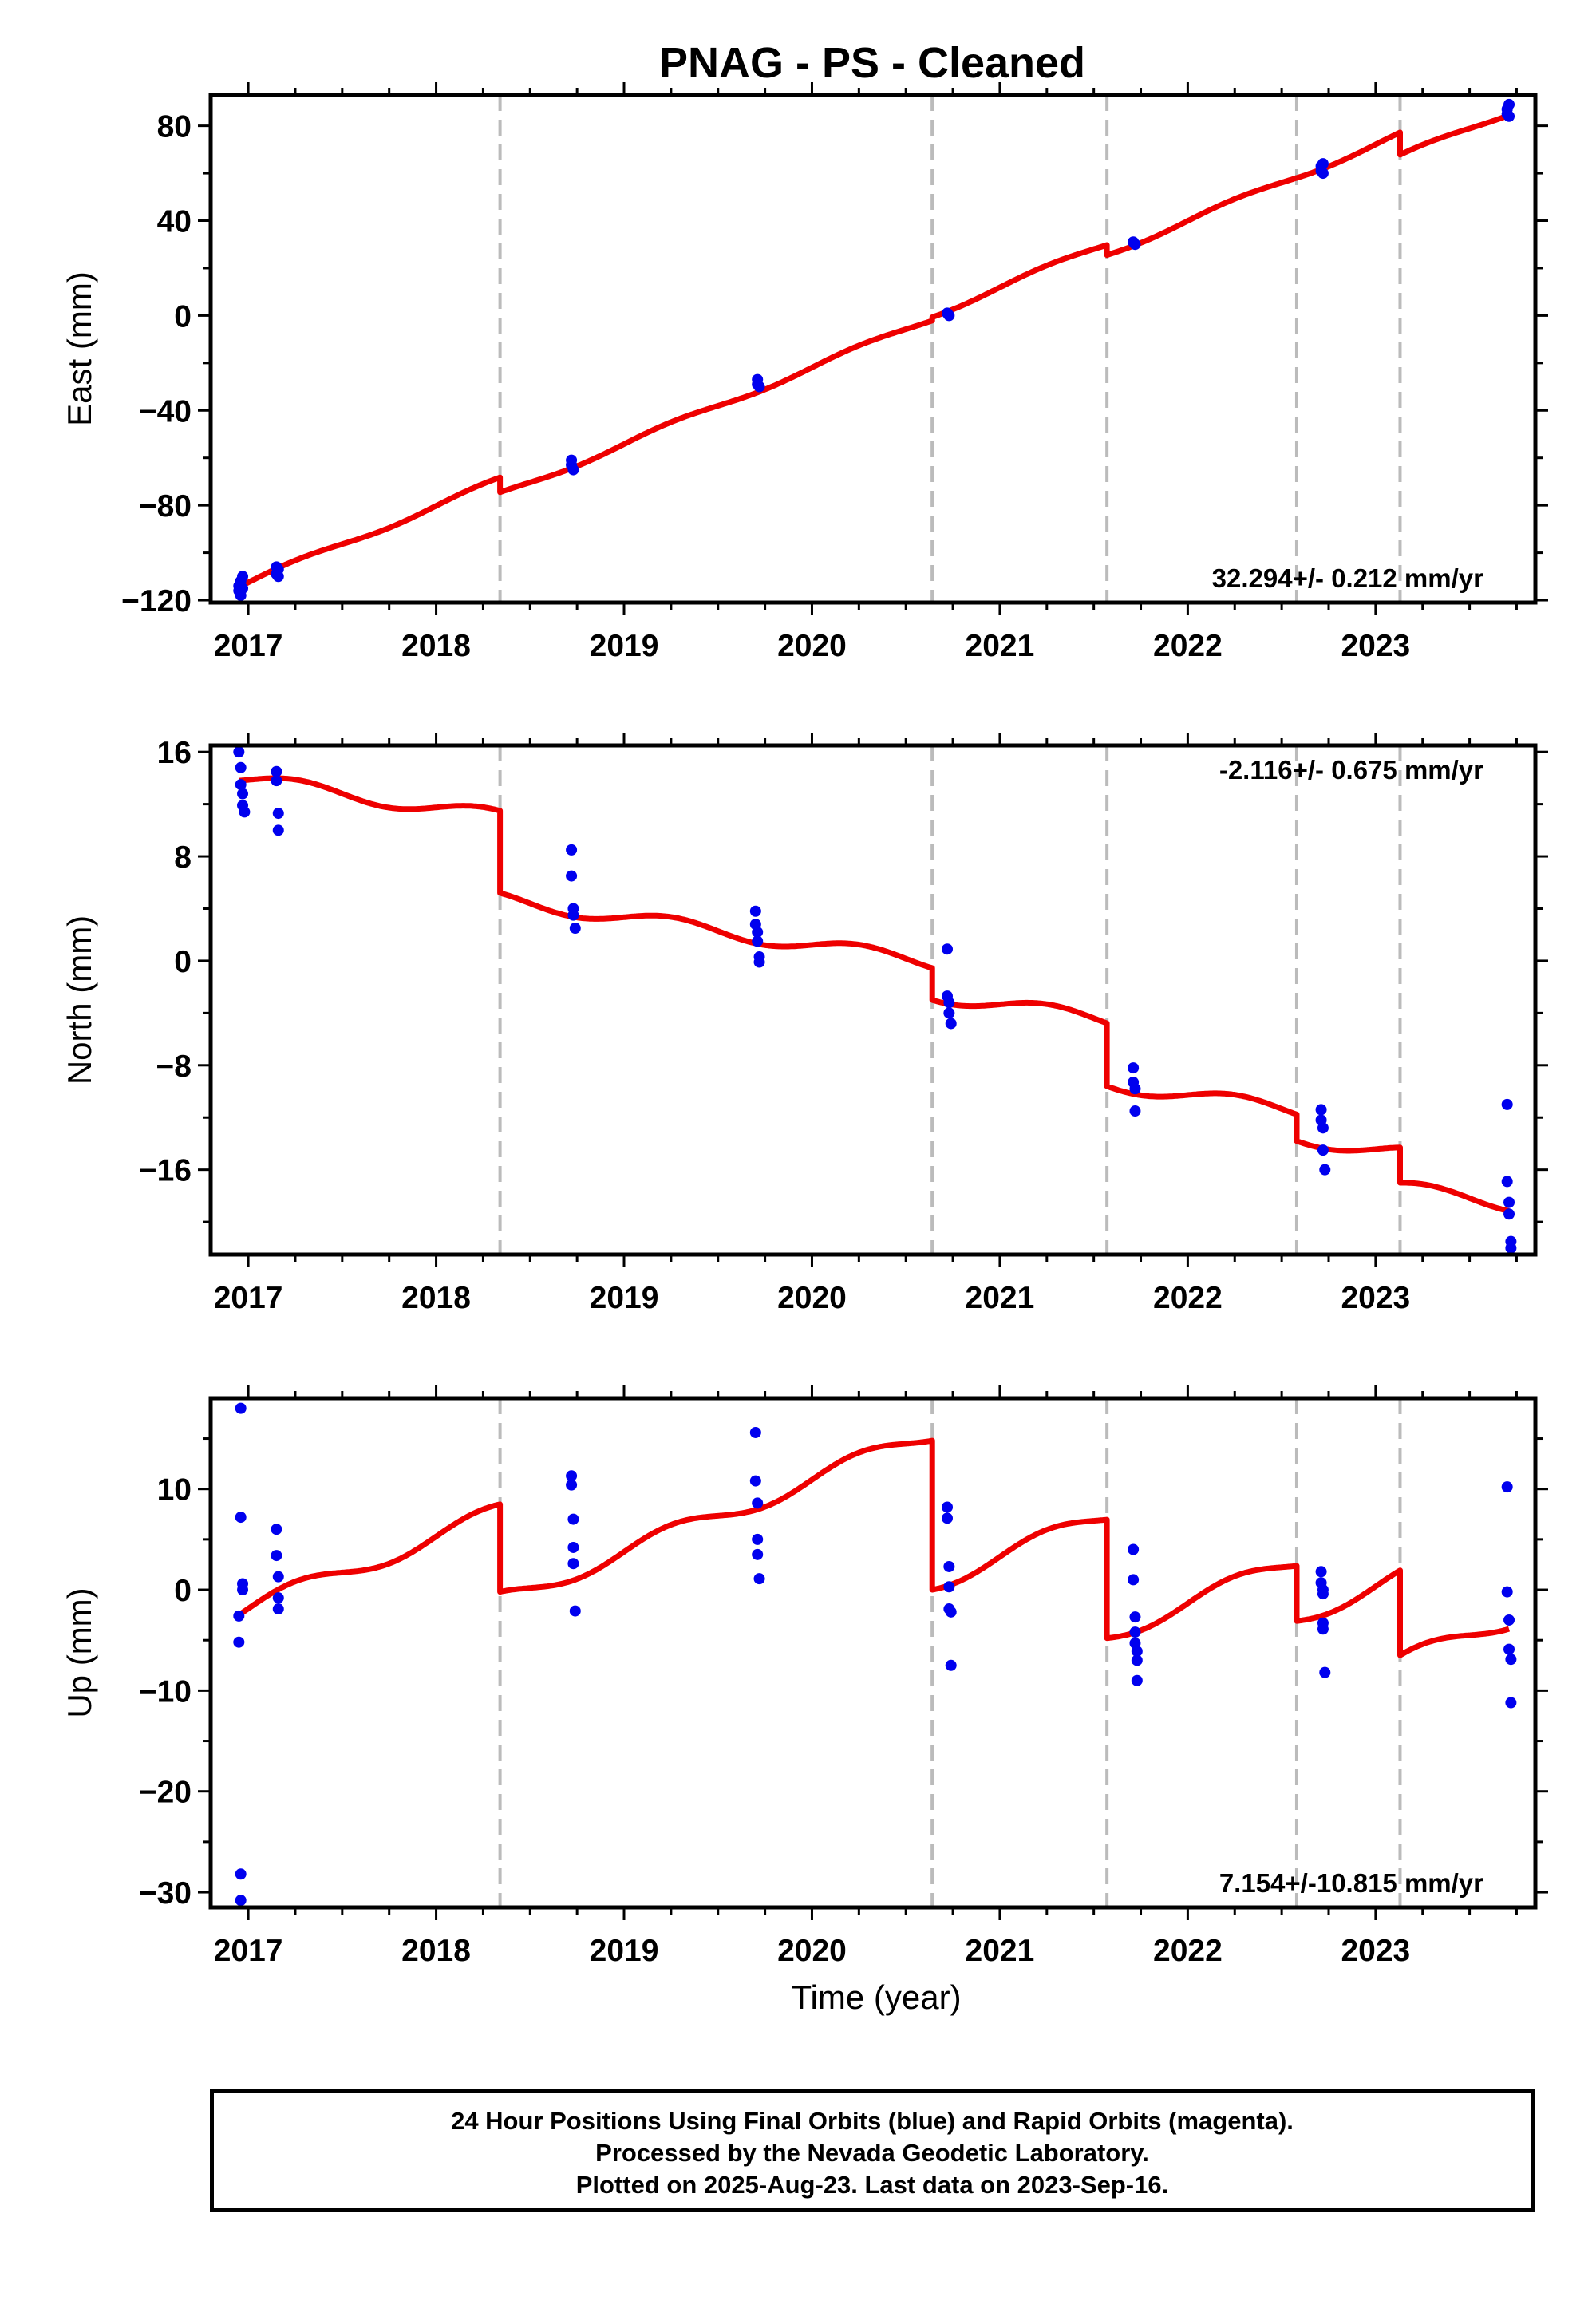 The image size is (1596, 2316). Describe the element at coordinates (874, 1547) in the screenshot. I see `model-fit-line` at that location.